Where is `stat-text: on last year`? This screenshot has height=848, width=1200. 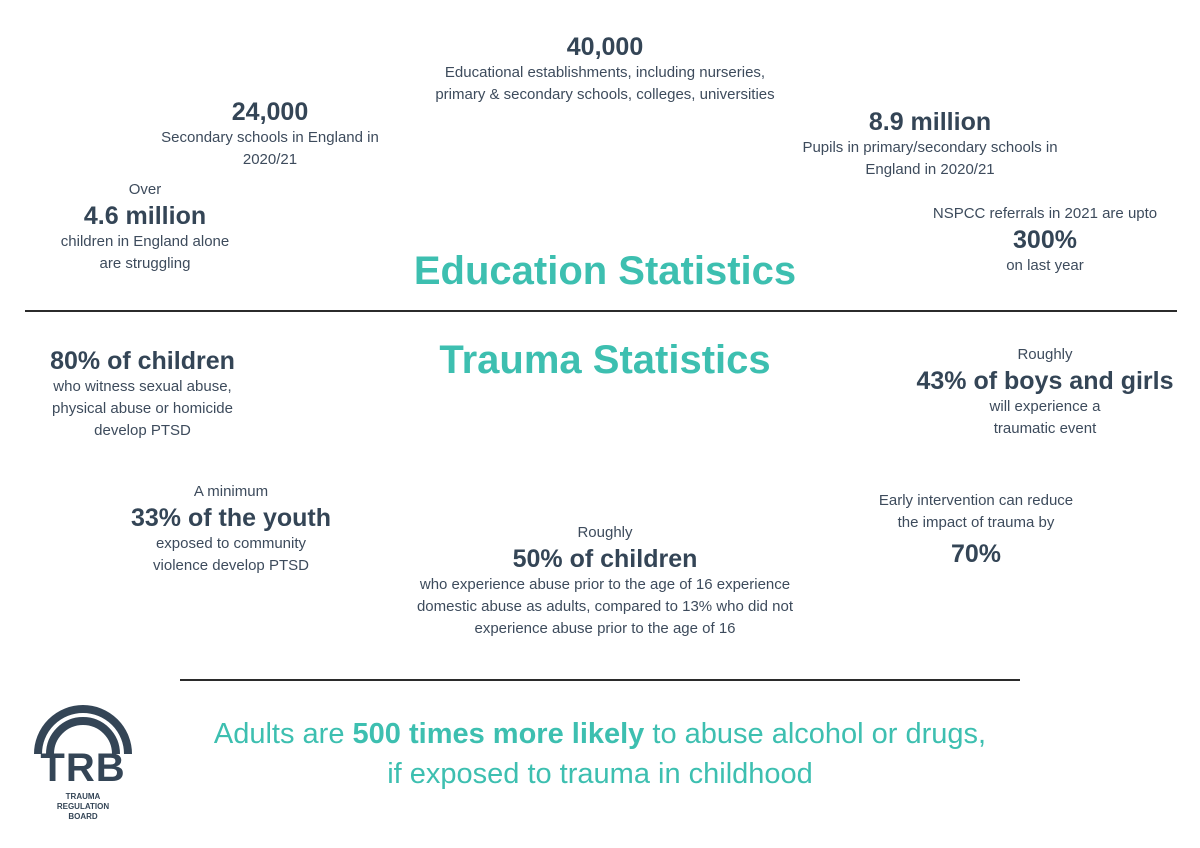 stat-text: on last year is located at coordinates (1045, 265).